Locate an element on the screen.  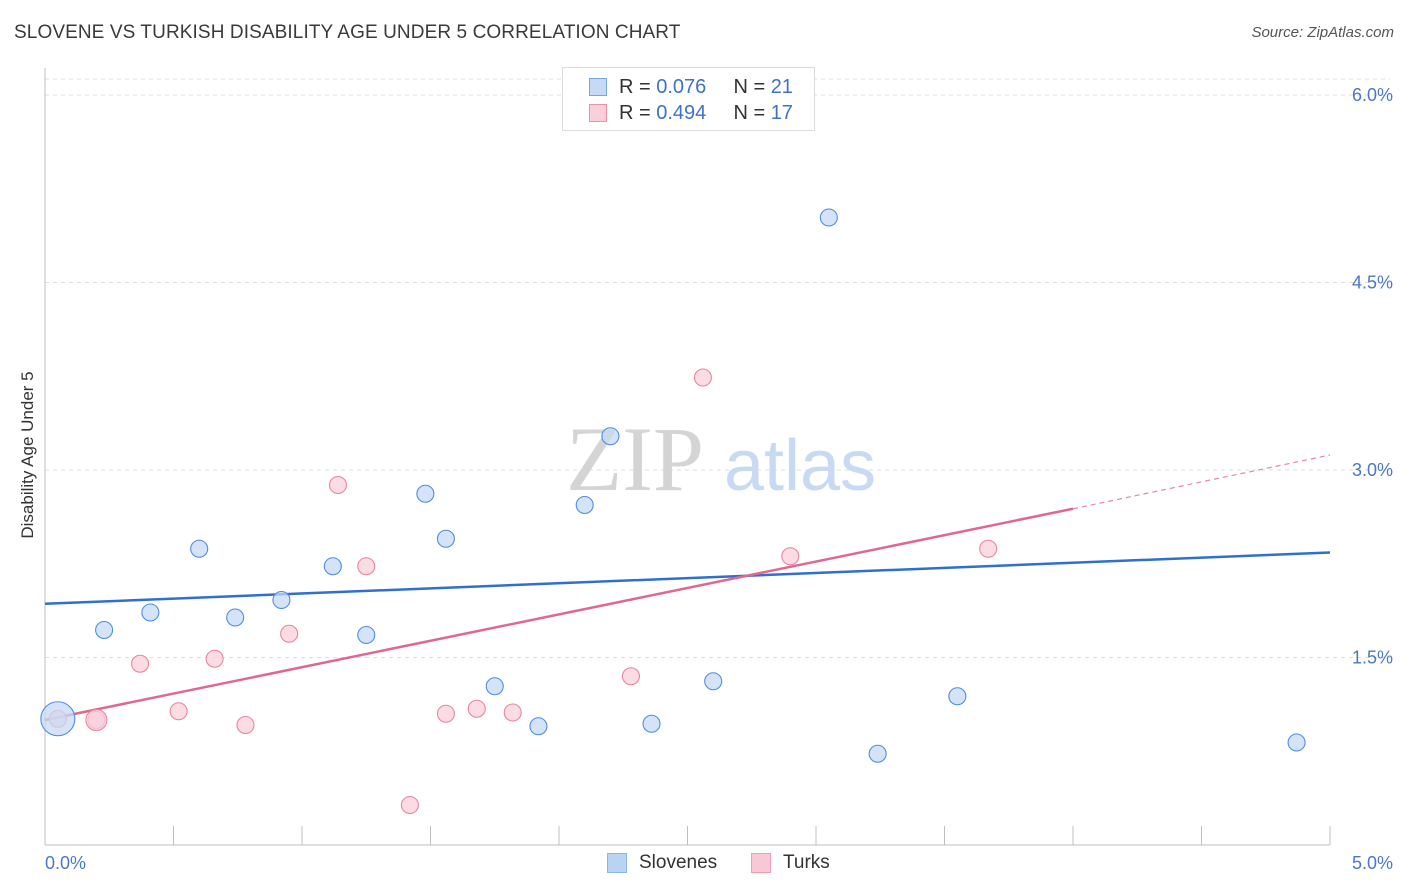
watermark-atlas: atlas is located at coordinates (800, 466).